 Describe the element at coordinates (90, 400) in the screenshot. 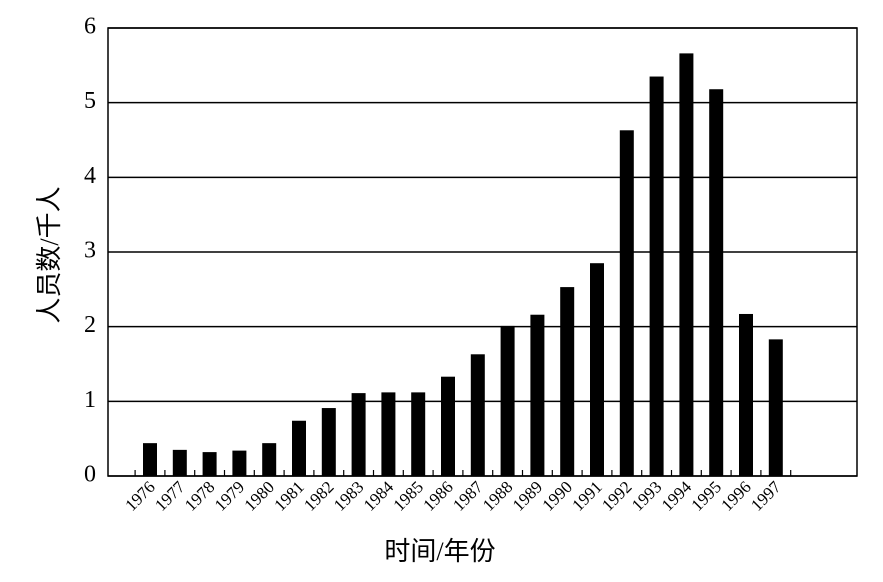

I see `y-tick-label: 1` at that location.